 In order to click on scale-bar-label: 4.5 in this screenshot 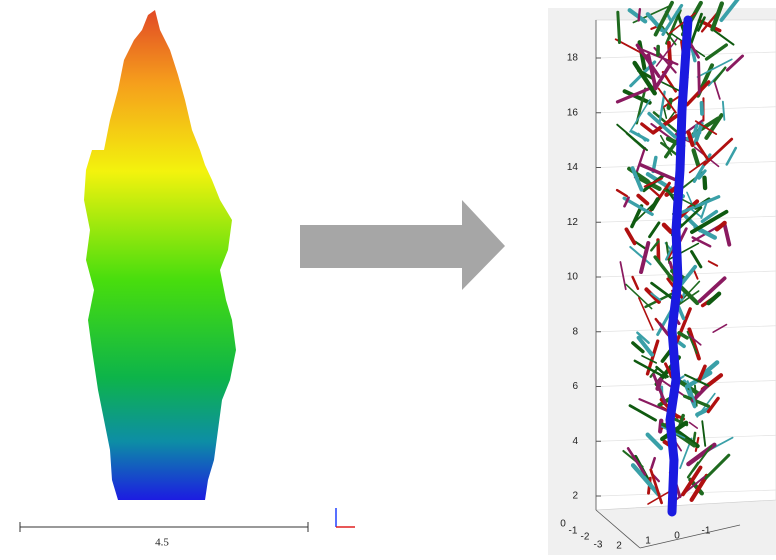, I will do `click(162, 543)`.